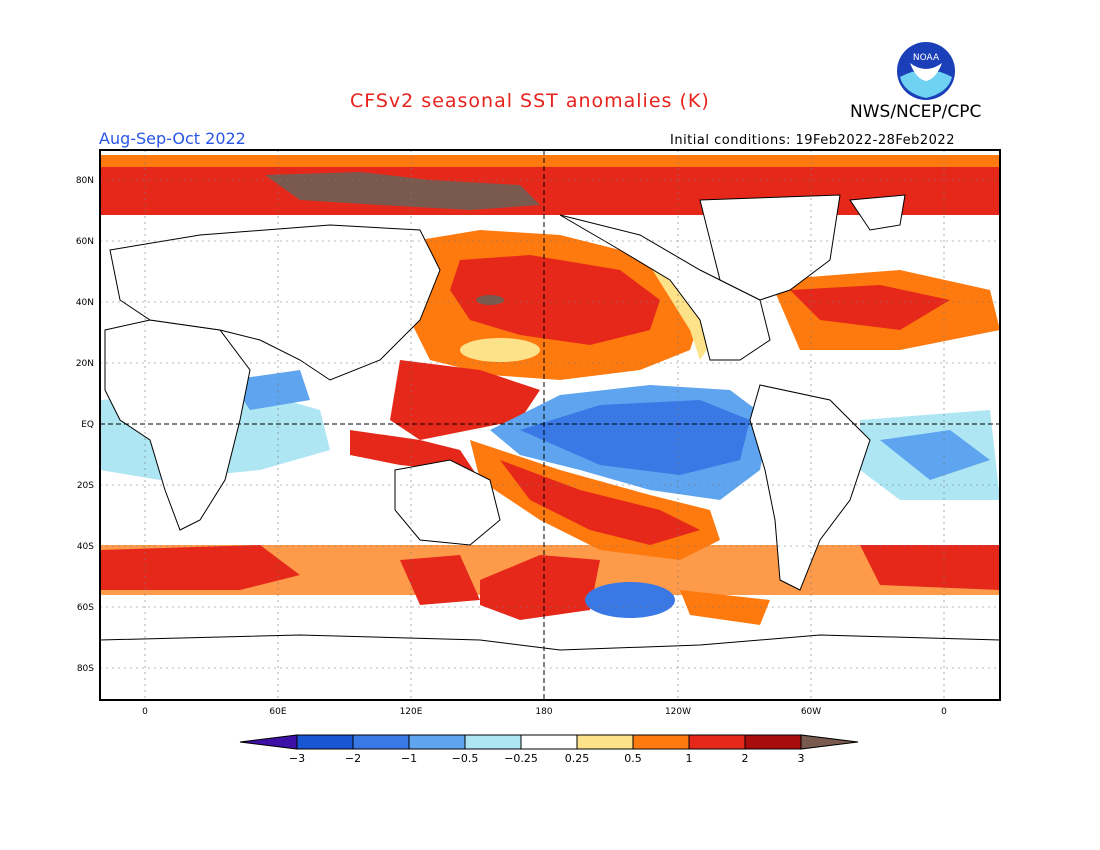 The image size is (1100, 850). Describe the element at coordinates (85, 181) in the screenshot. I see `lat-label: 80N` at that location.